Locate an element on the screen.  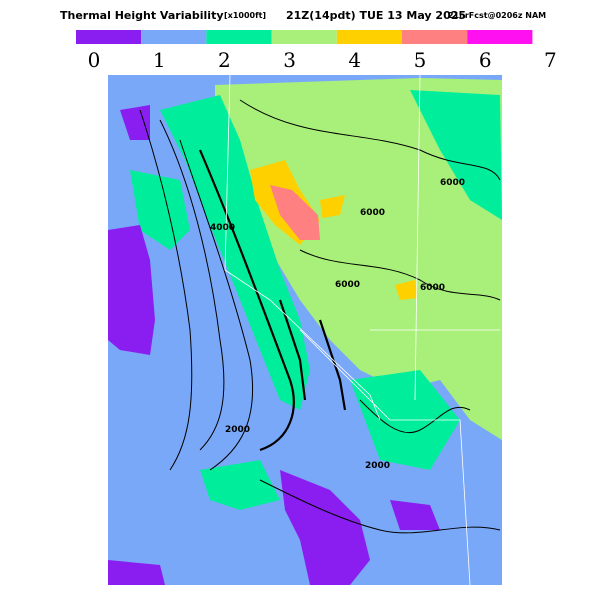
colorbar-label: 7 is located at coordinates (550, 60).